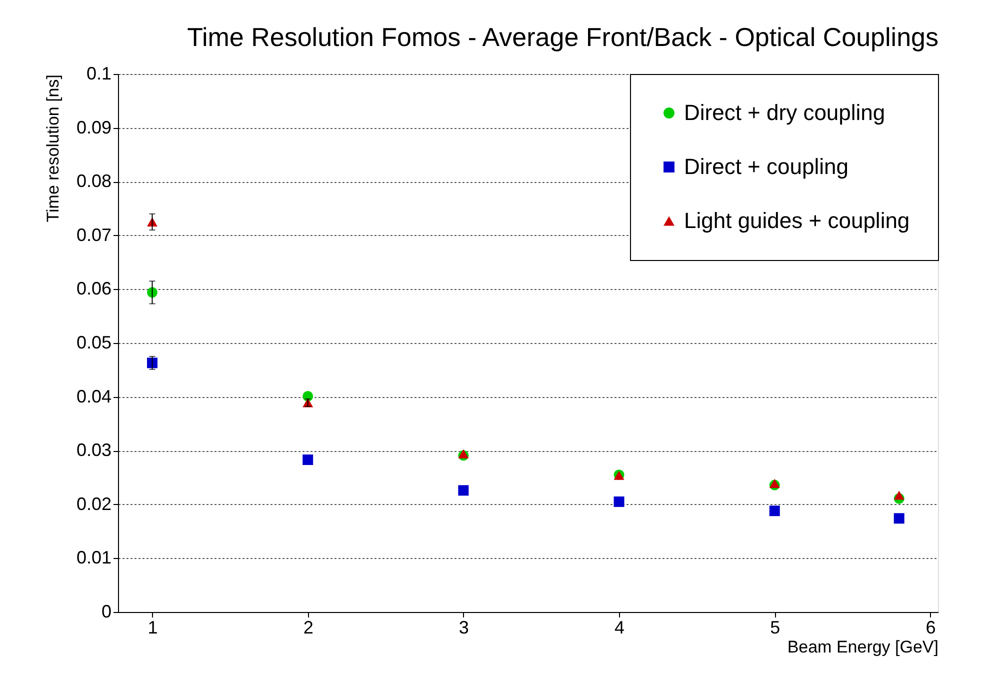 Image resolution: width=995 pixels, height=679 pixels. I want to click on y-tick-label: 0.02, so click(94, 504).